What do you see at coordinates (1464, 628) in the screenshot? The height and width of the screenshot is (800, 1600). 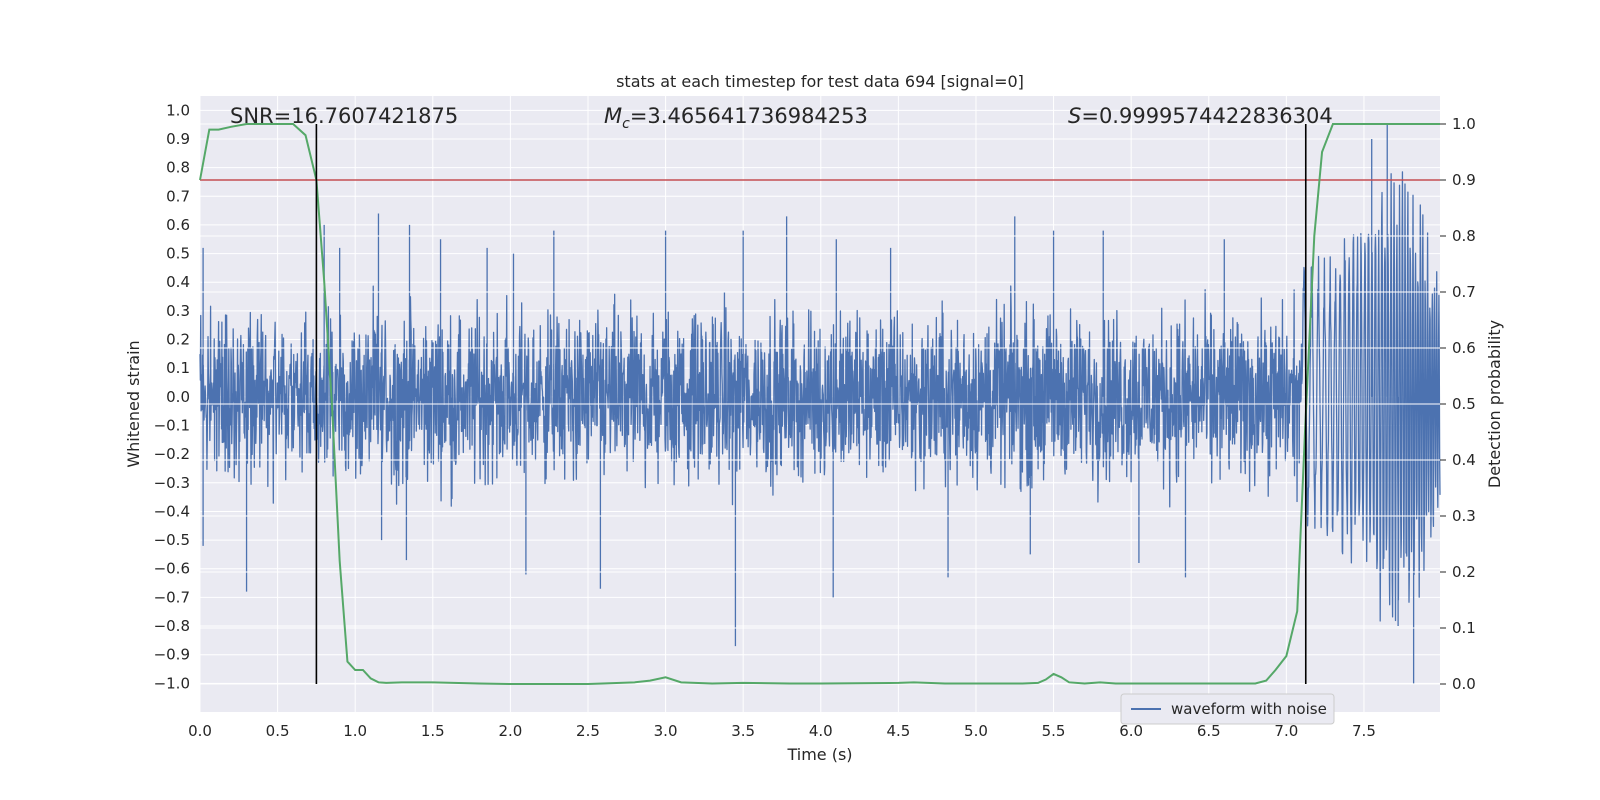 I see `y2-tick-label: 0.1` at bounding box center [1464, 628].